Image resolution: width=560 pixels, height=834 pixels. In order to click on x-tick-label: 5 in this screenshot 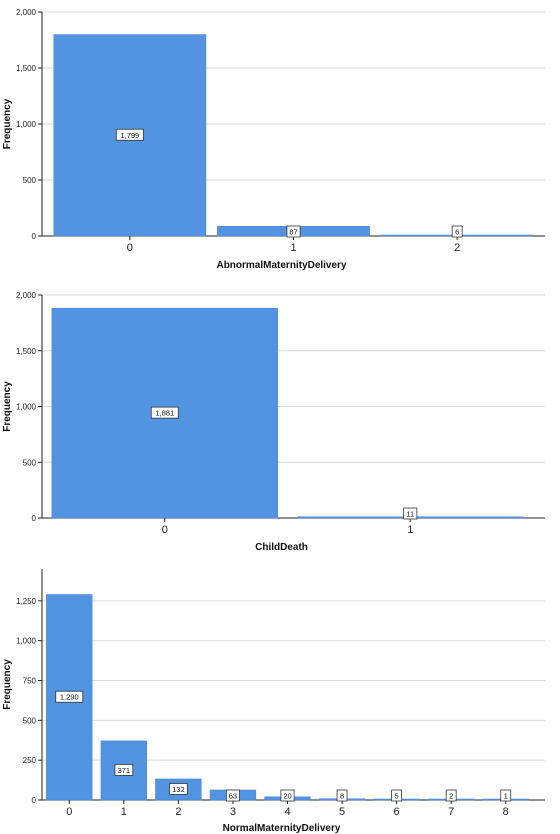, I will do `click(342, 812)`.